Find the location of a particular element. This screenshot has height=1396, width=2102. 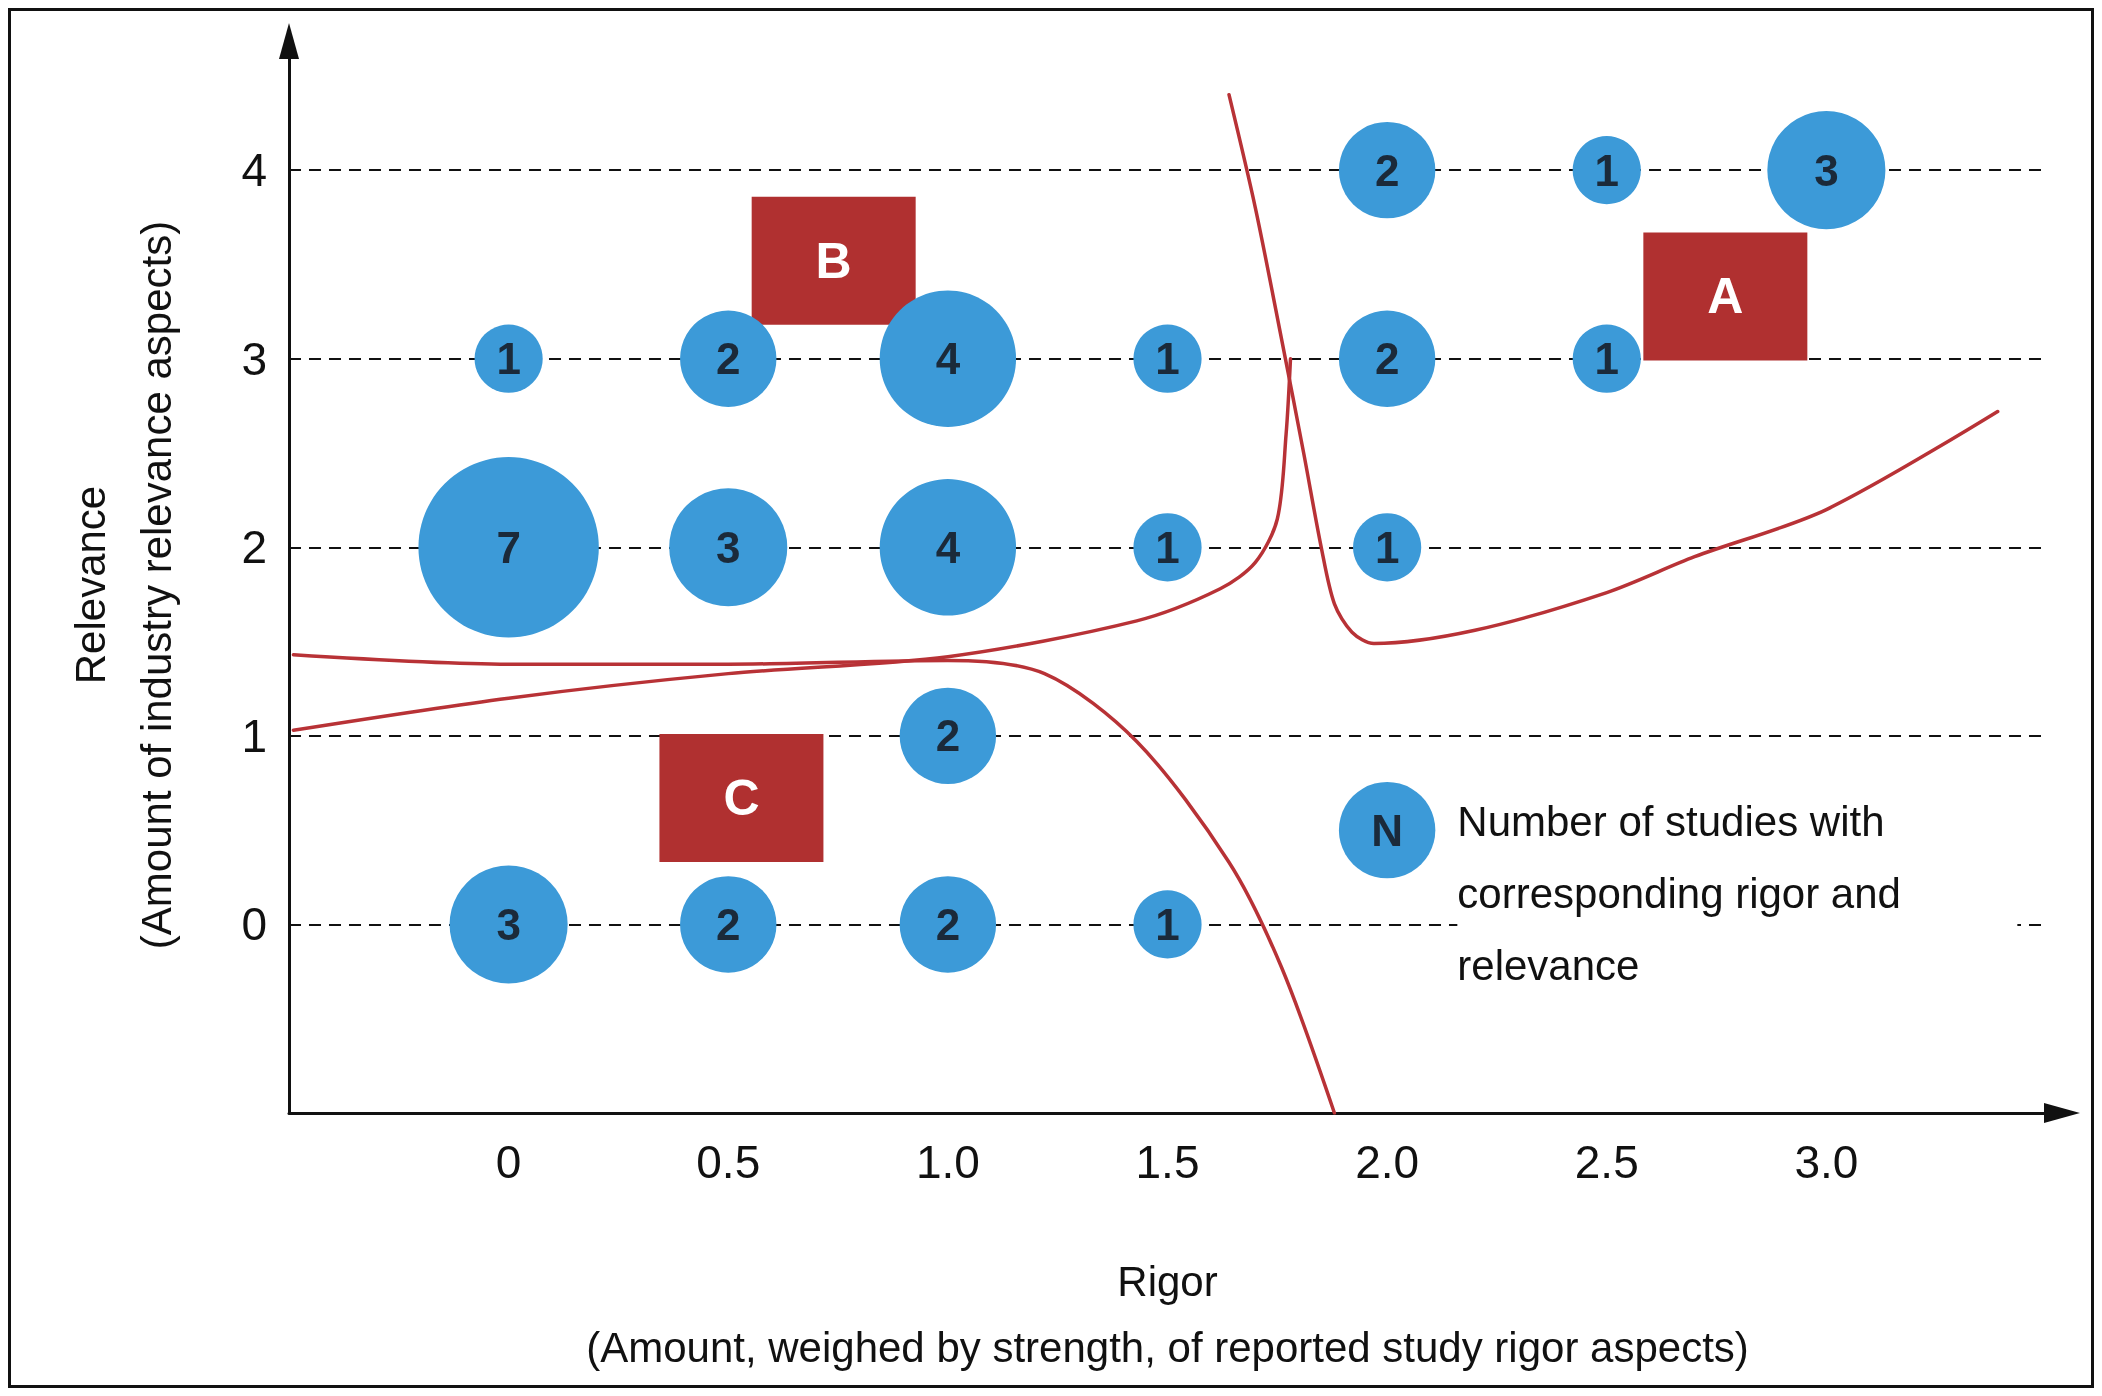

y-tick-label: 1 is located at coordinates (254, 735).